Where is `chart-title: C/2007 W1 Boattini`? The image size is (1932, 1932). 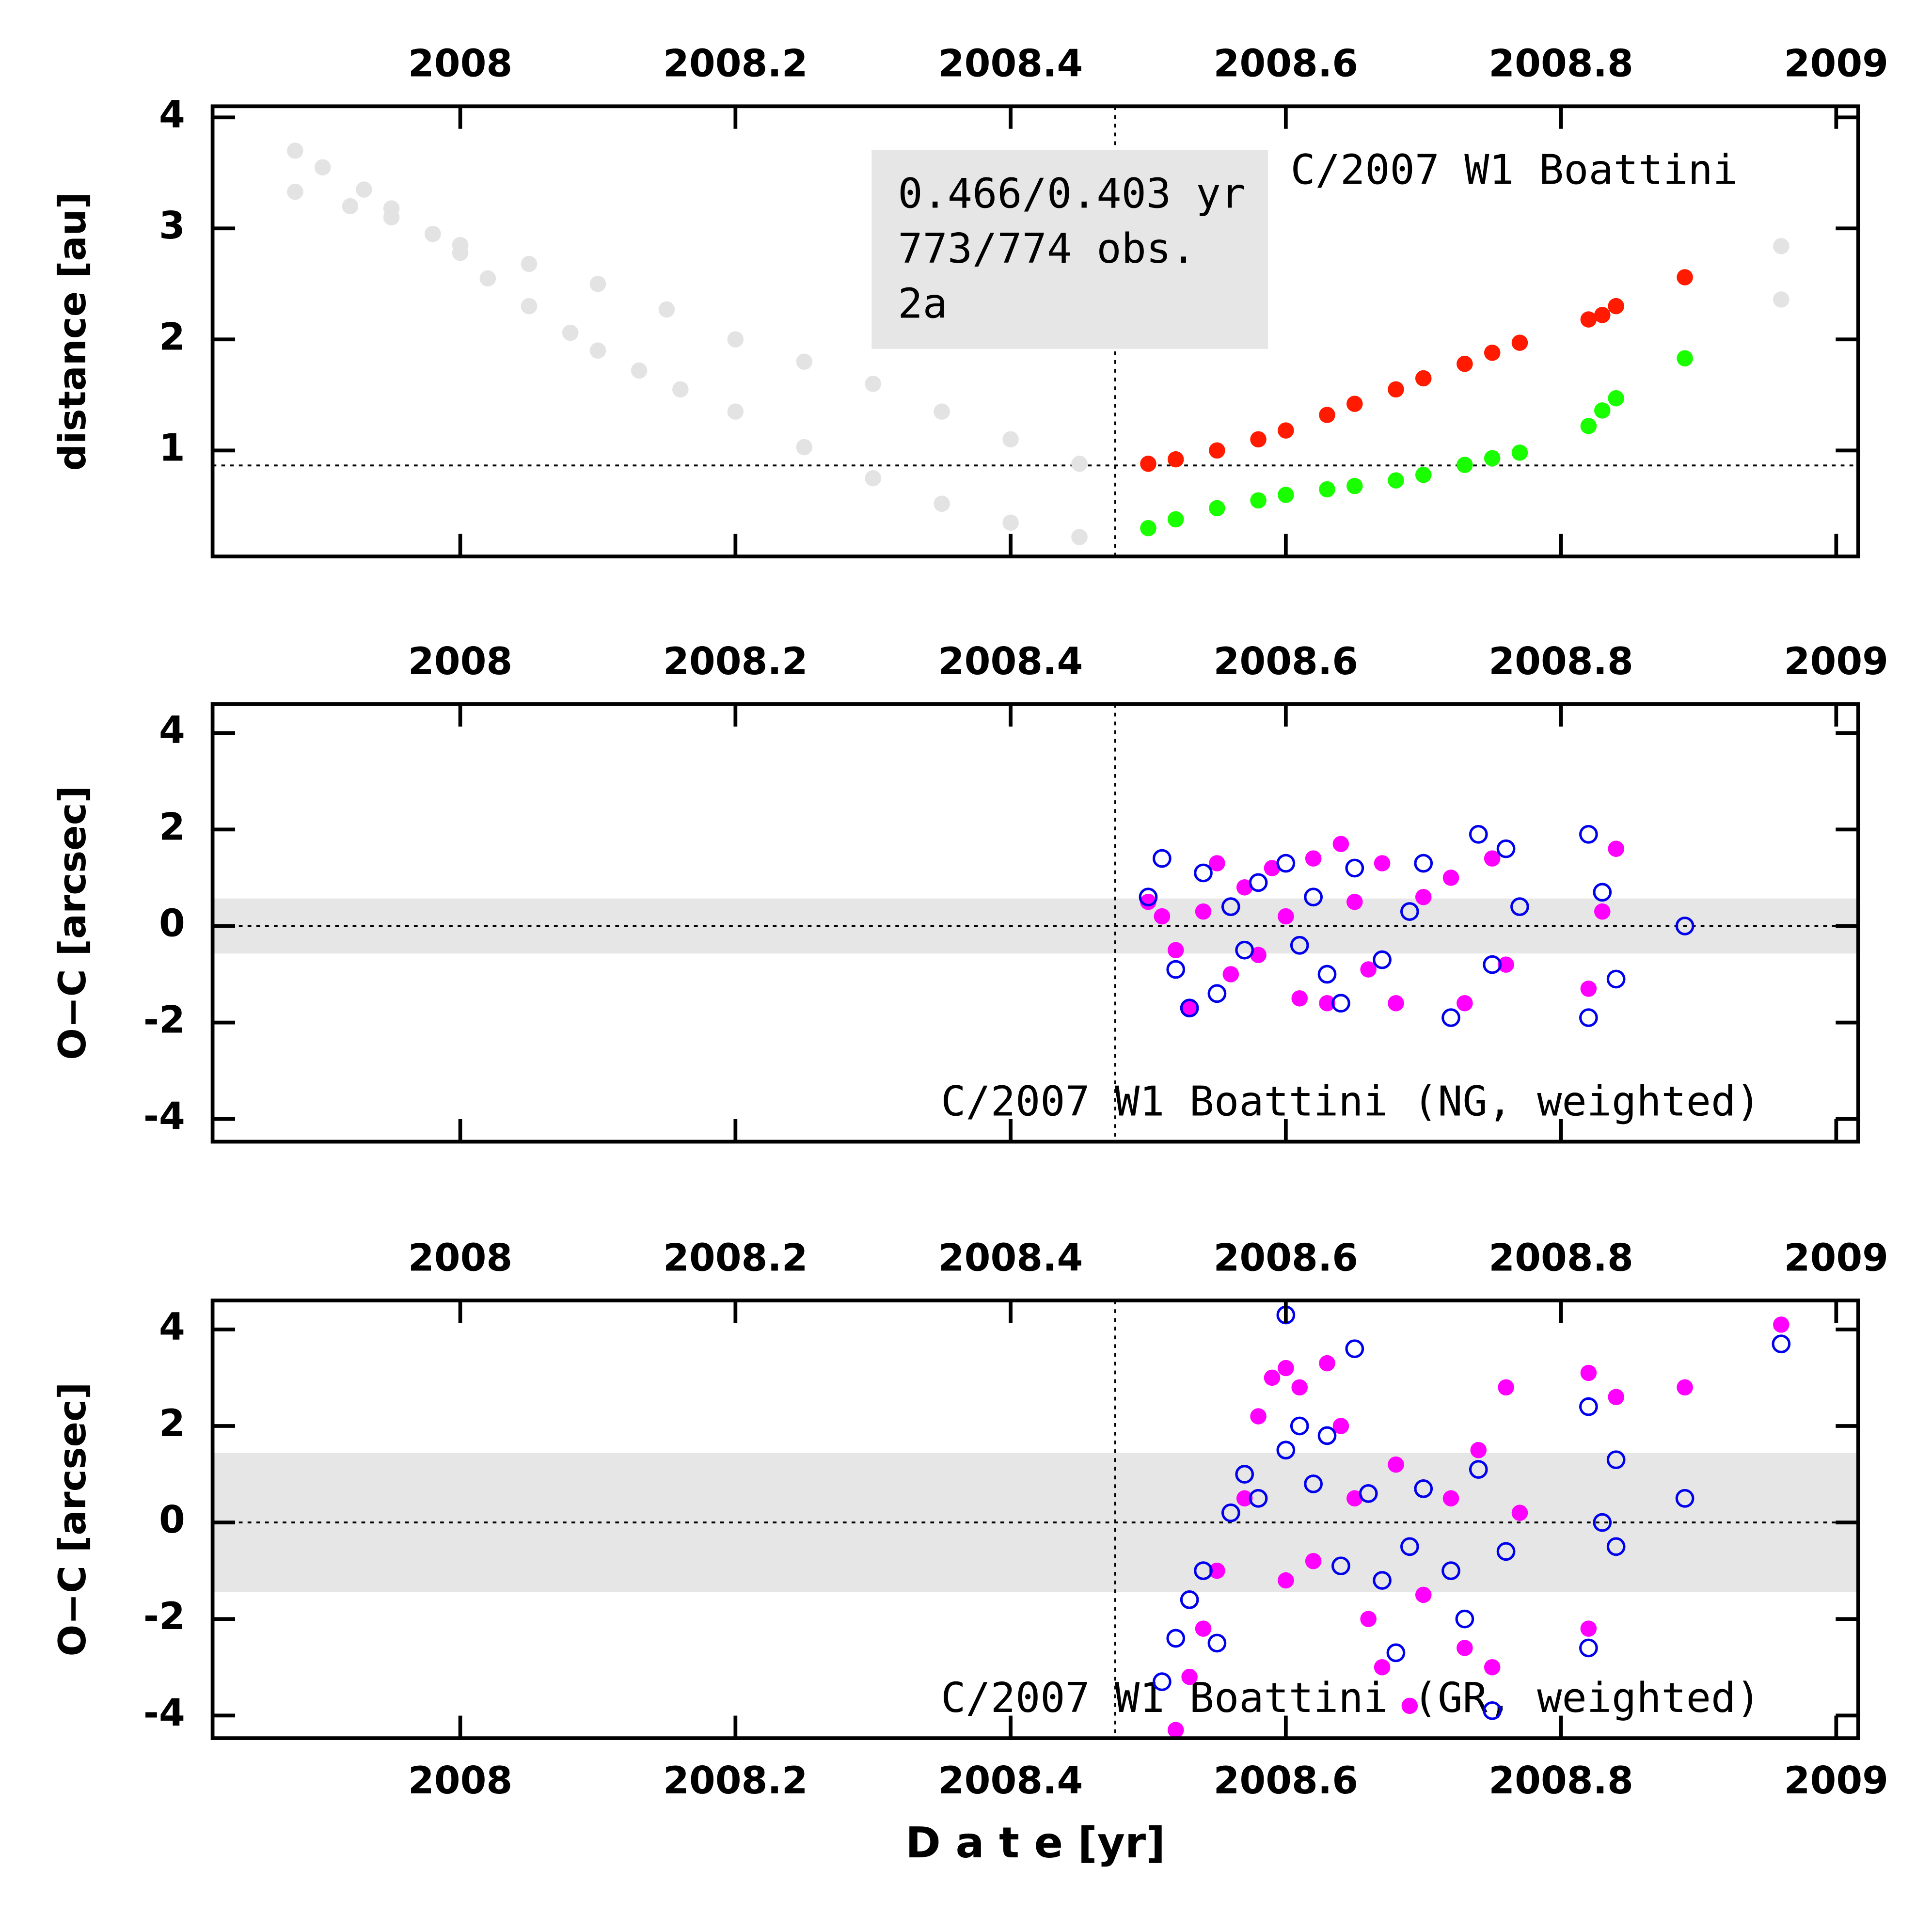
chart-title: C/2007 W1 Boattini is located at coordinates (1514, 170).